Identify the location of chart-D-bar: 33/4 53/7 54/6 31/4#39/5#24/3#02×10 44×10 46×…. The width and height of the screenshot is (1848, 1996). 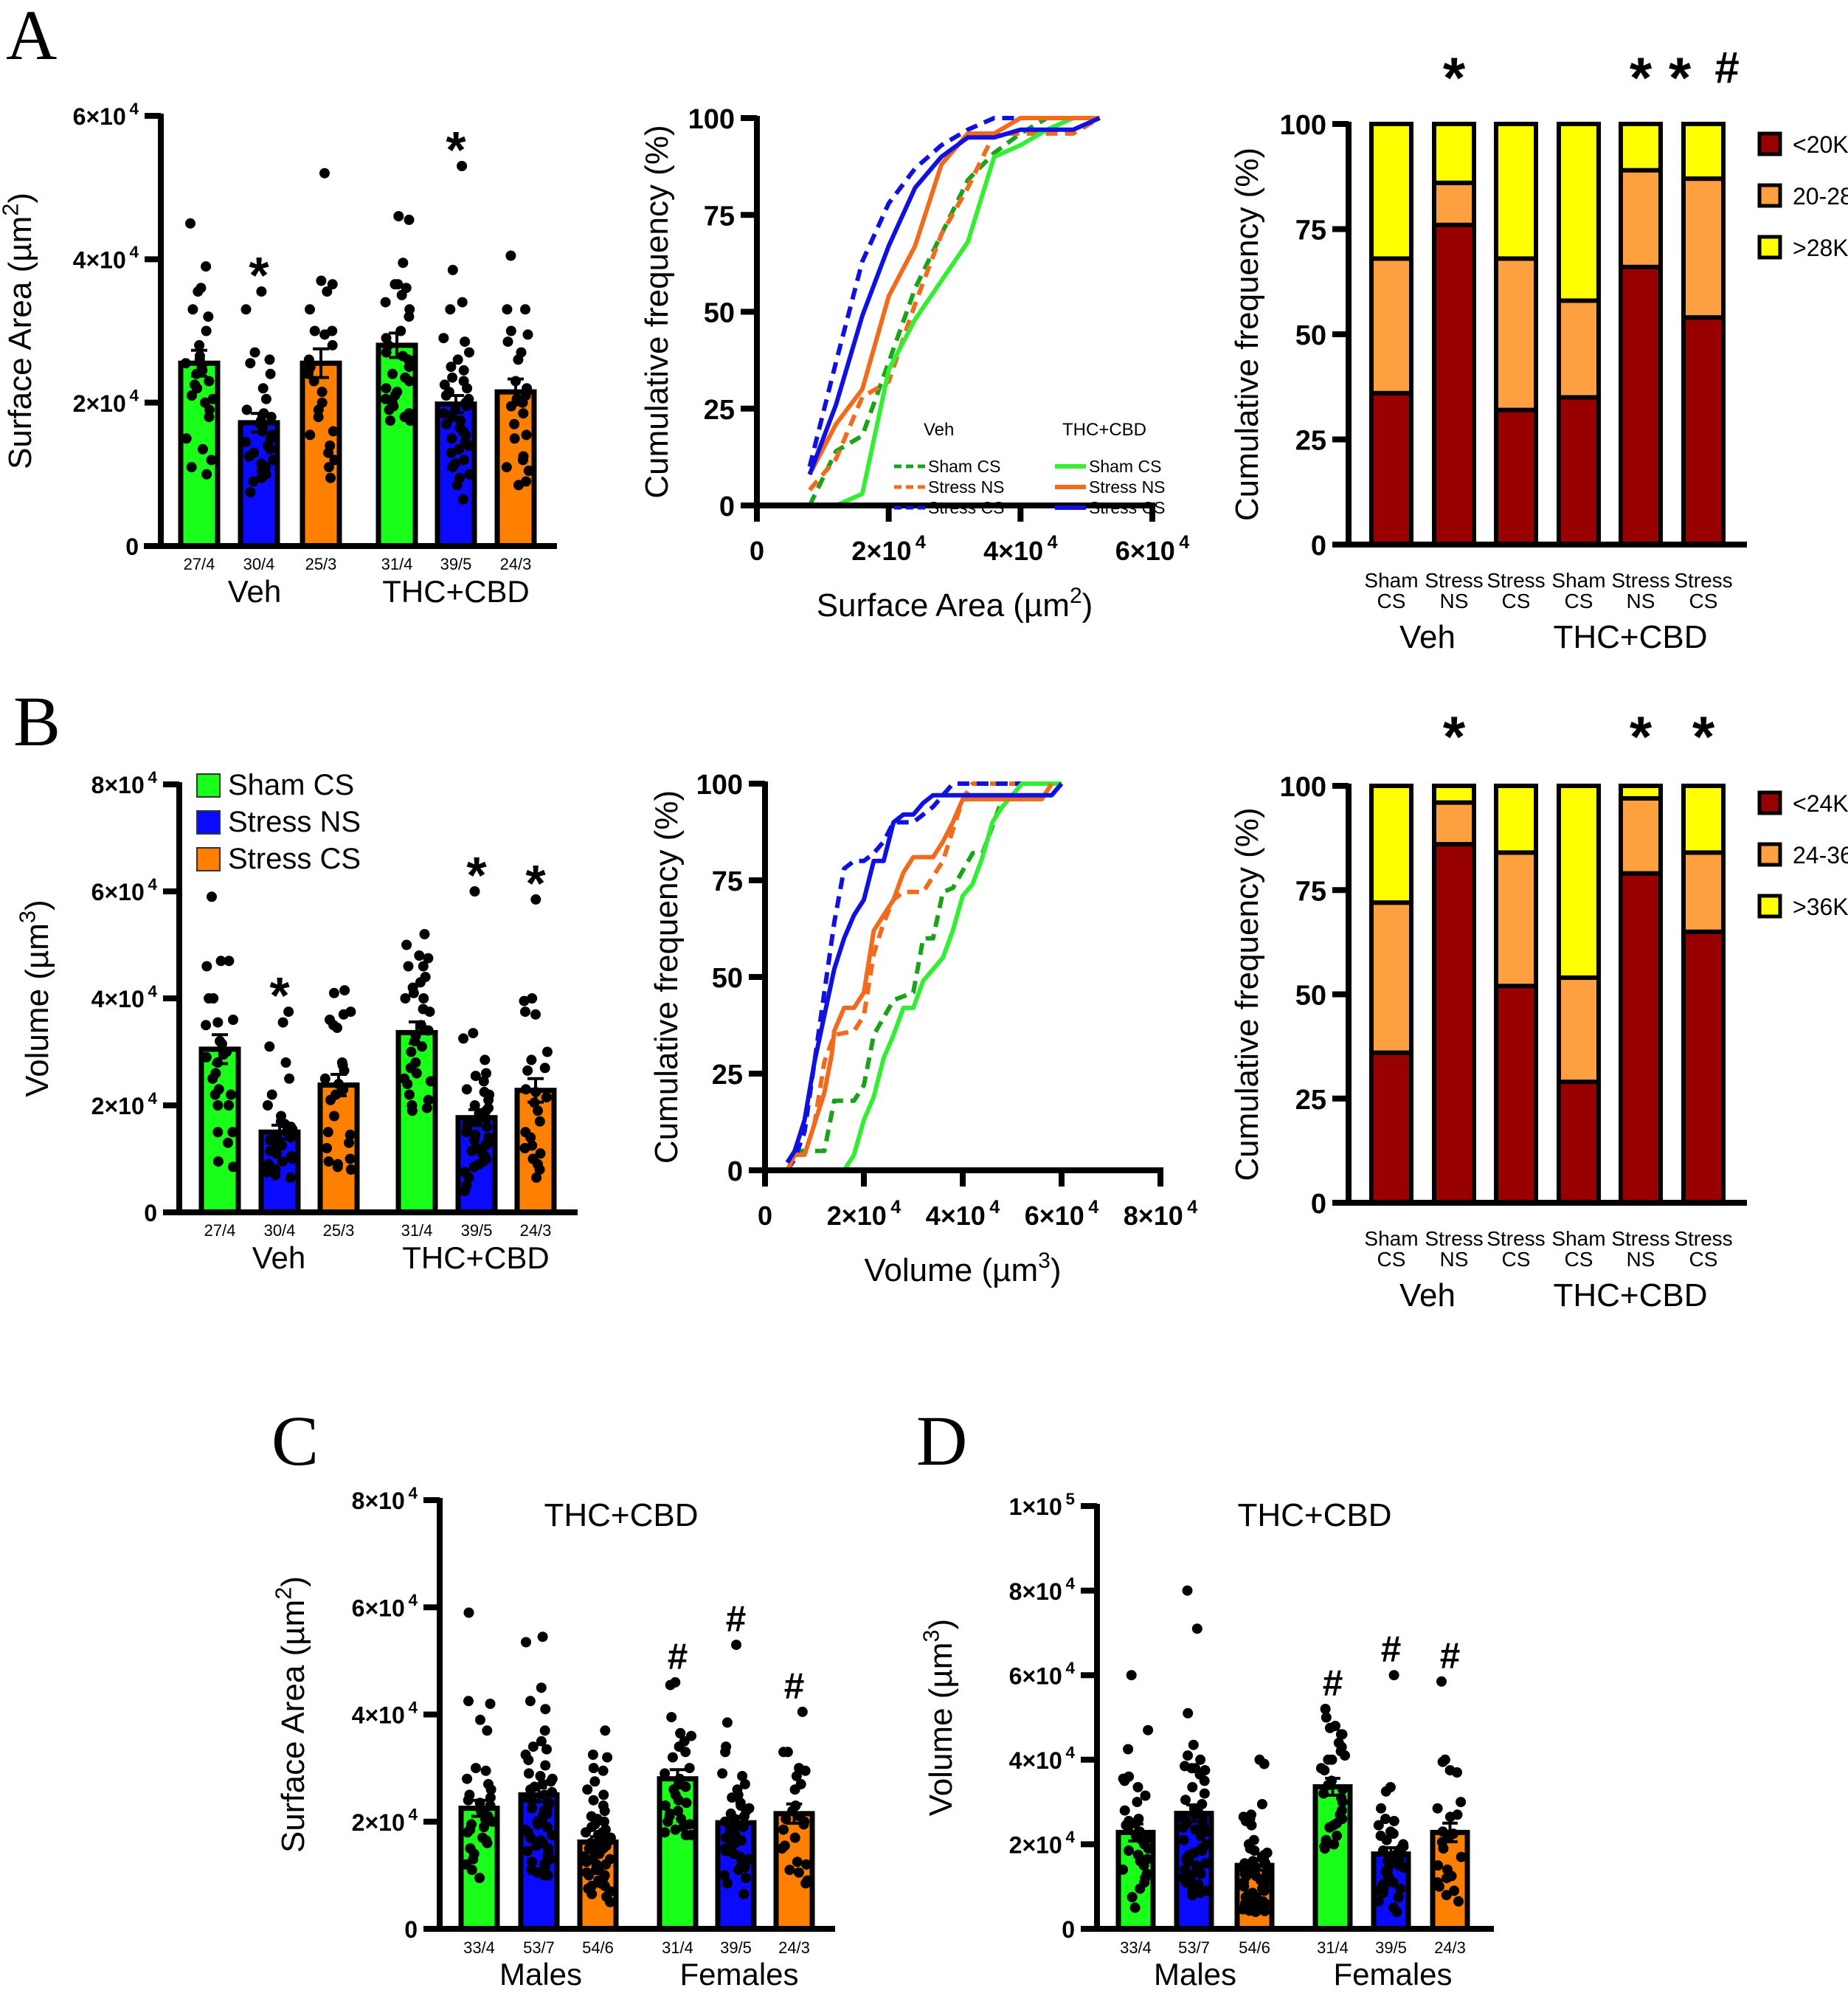
(1206, 1741).